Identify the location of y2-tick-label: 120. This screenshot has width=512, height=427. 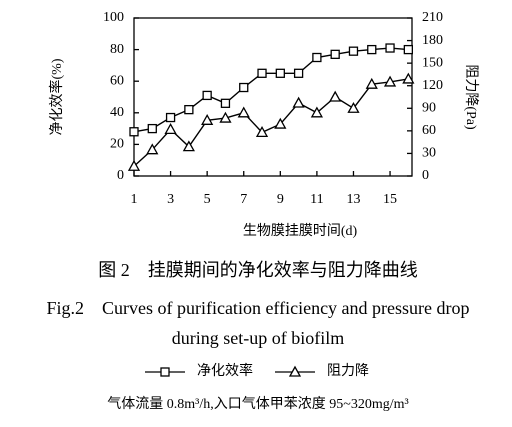
(432, 85).